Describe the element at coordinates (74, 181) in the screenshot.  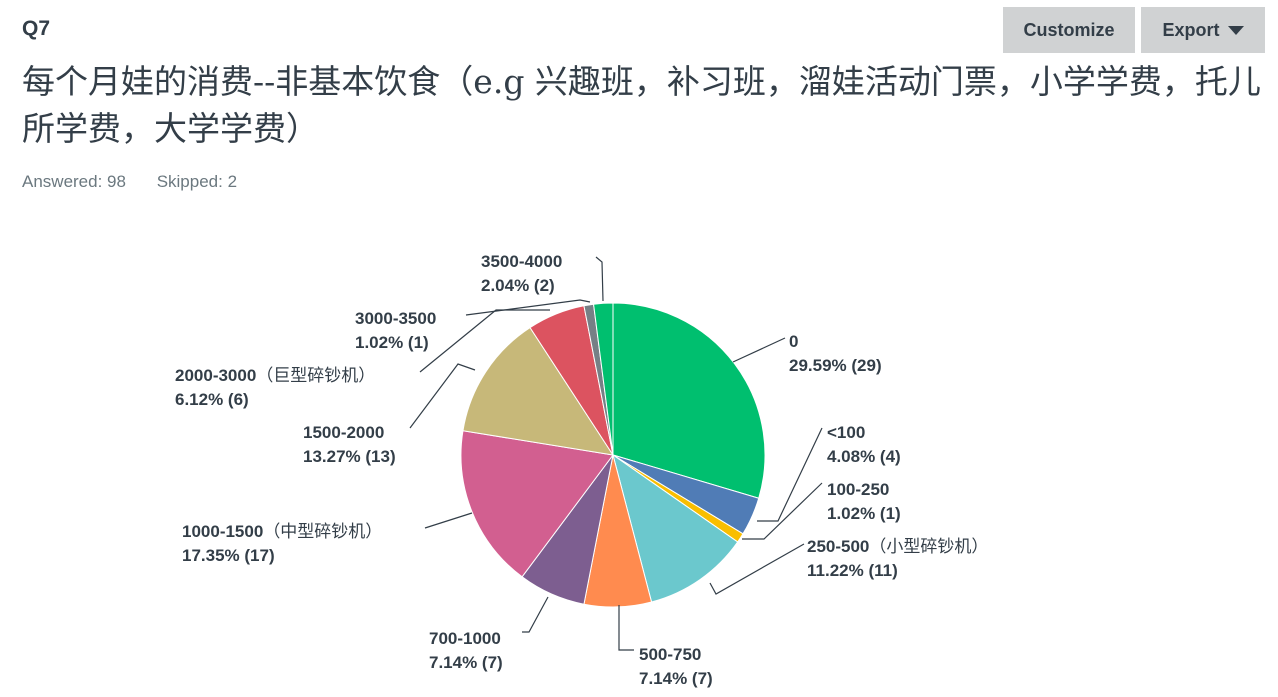
I see `answered-count: Answered: 98` at that location.